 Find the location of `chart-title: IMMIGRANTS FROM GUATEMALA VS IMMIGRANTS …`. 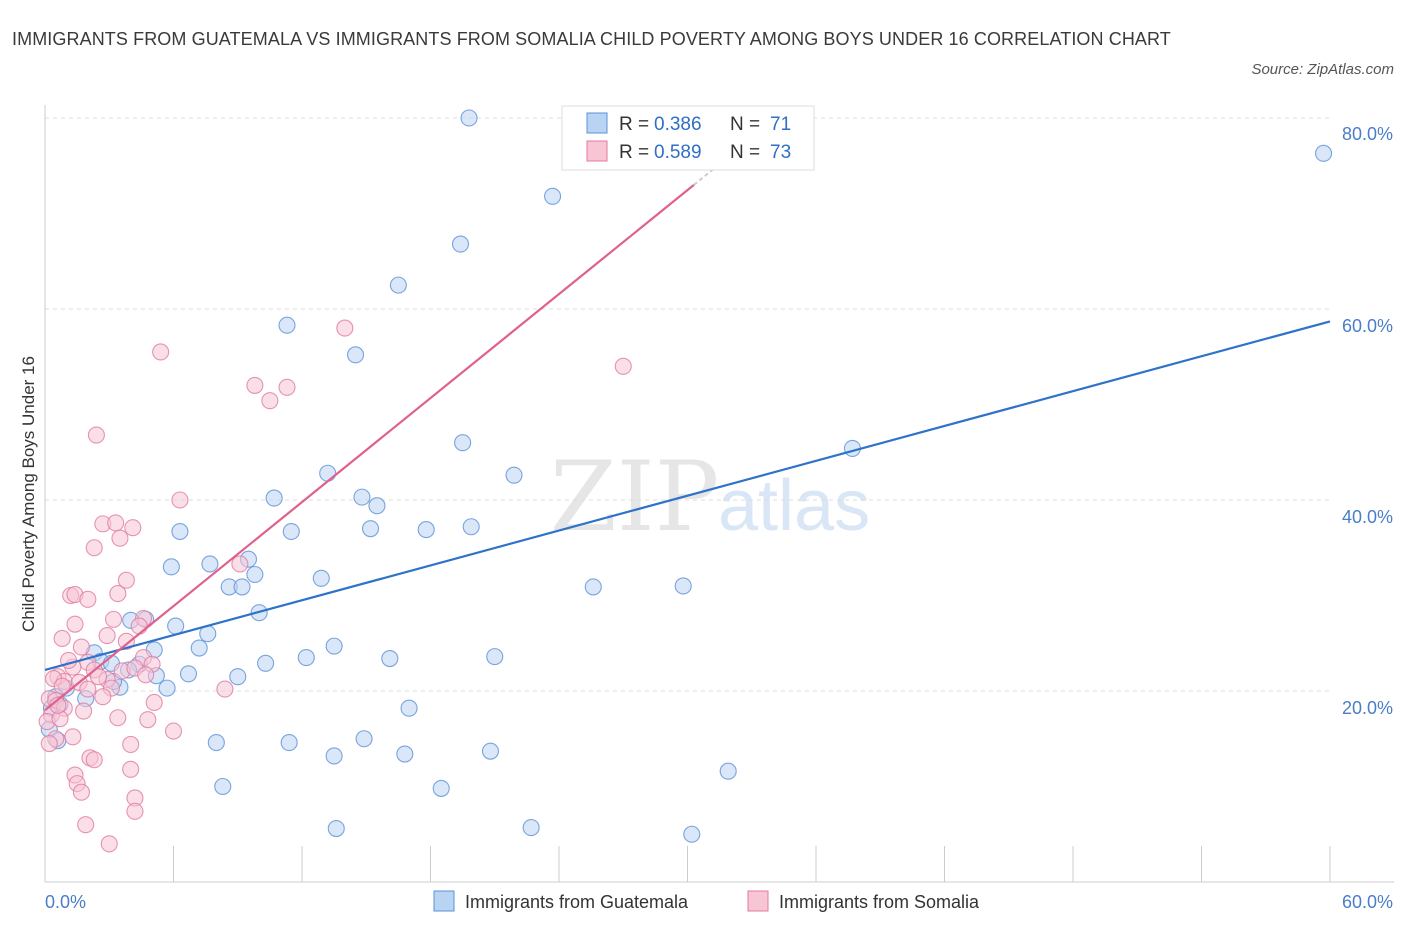

chart-title: IMMIGRANTS FROM GUATEMALA VS IMMIGRANTS … is located at coordinates (591, 39).